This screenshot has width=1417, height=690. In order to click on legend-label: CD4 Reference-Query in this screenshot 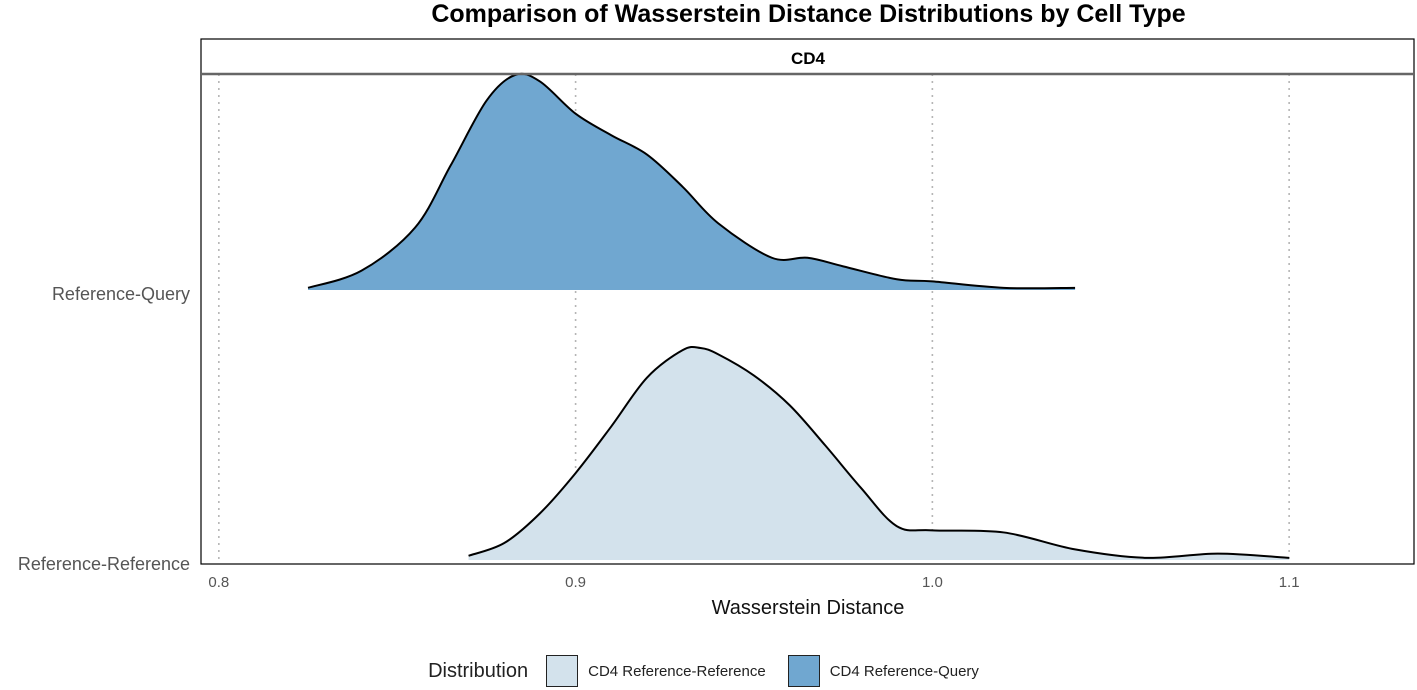, I will do `click(904, 671)`.